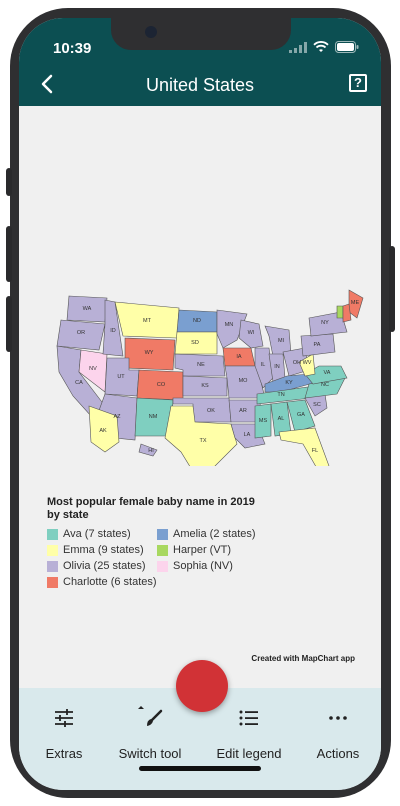 This screenshot has width=400, height=806. What do you see at coordinates (197, 321) in the screenshot?
I see `state-label-nd: ND` at bounding box center [197, 321].